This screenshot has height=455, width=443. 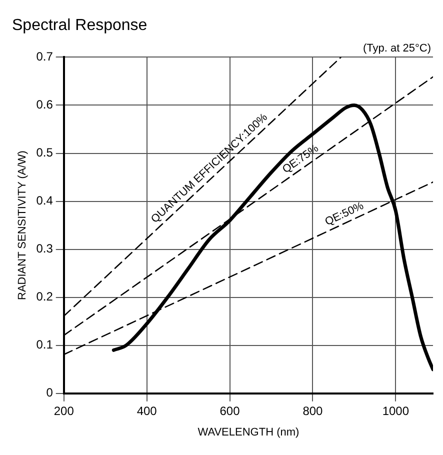 What do you see at coordinates (45, 297) in the screenshot?
I see `y-tick-label: 0.2` at bounding box center [45, 297].